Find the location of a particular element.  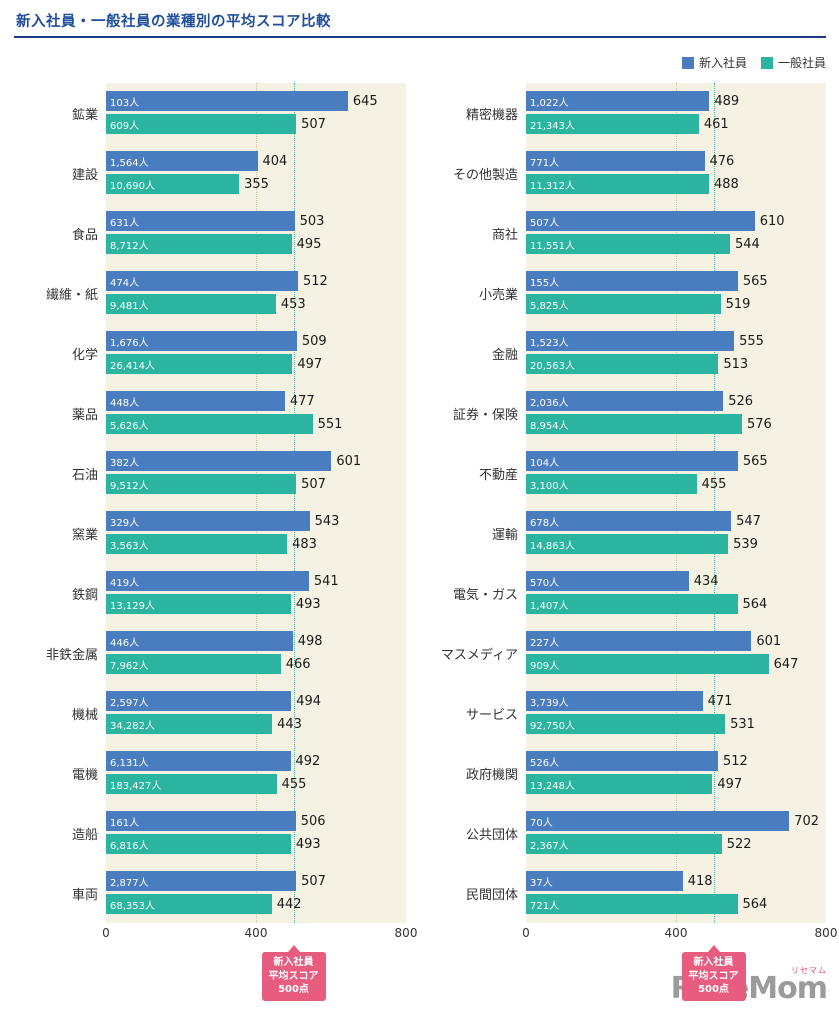

bar-row-ippan: 3,100人 455 is located at coordinates (676, 484).